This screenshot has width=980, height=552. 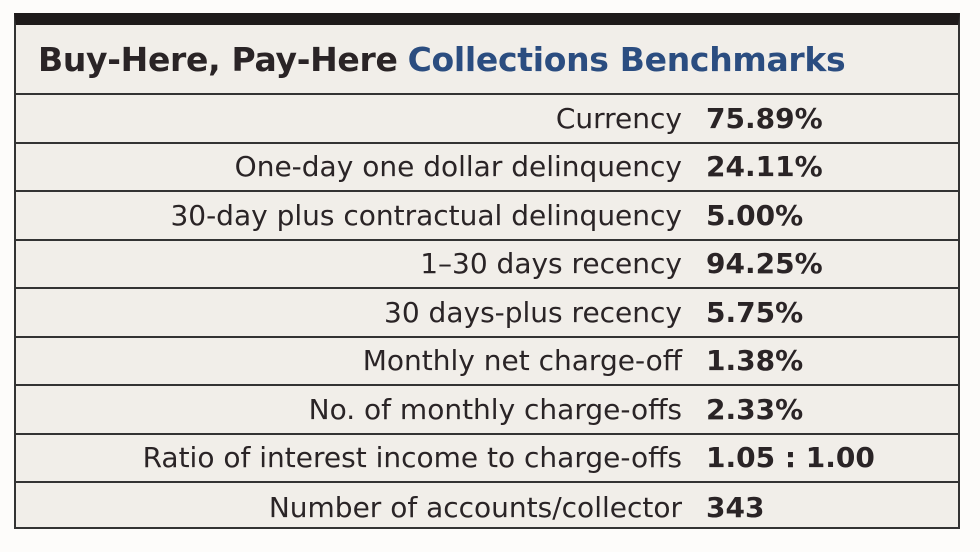 What do you see at coordinates (426, 215) in the screenshot?
I see `row-label: 30-day plus contractual delinquency` at bounding box center [426, 215].